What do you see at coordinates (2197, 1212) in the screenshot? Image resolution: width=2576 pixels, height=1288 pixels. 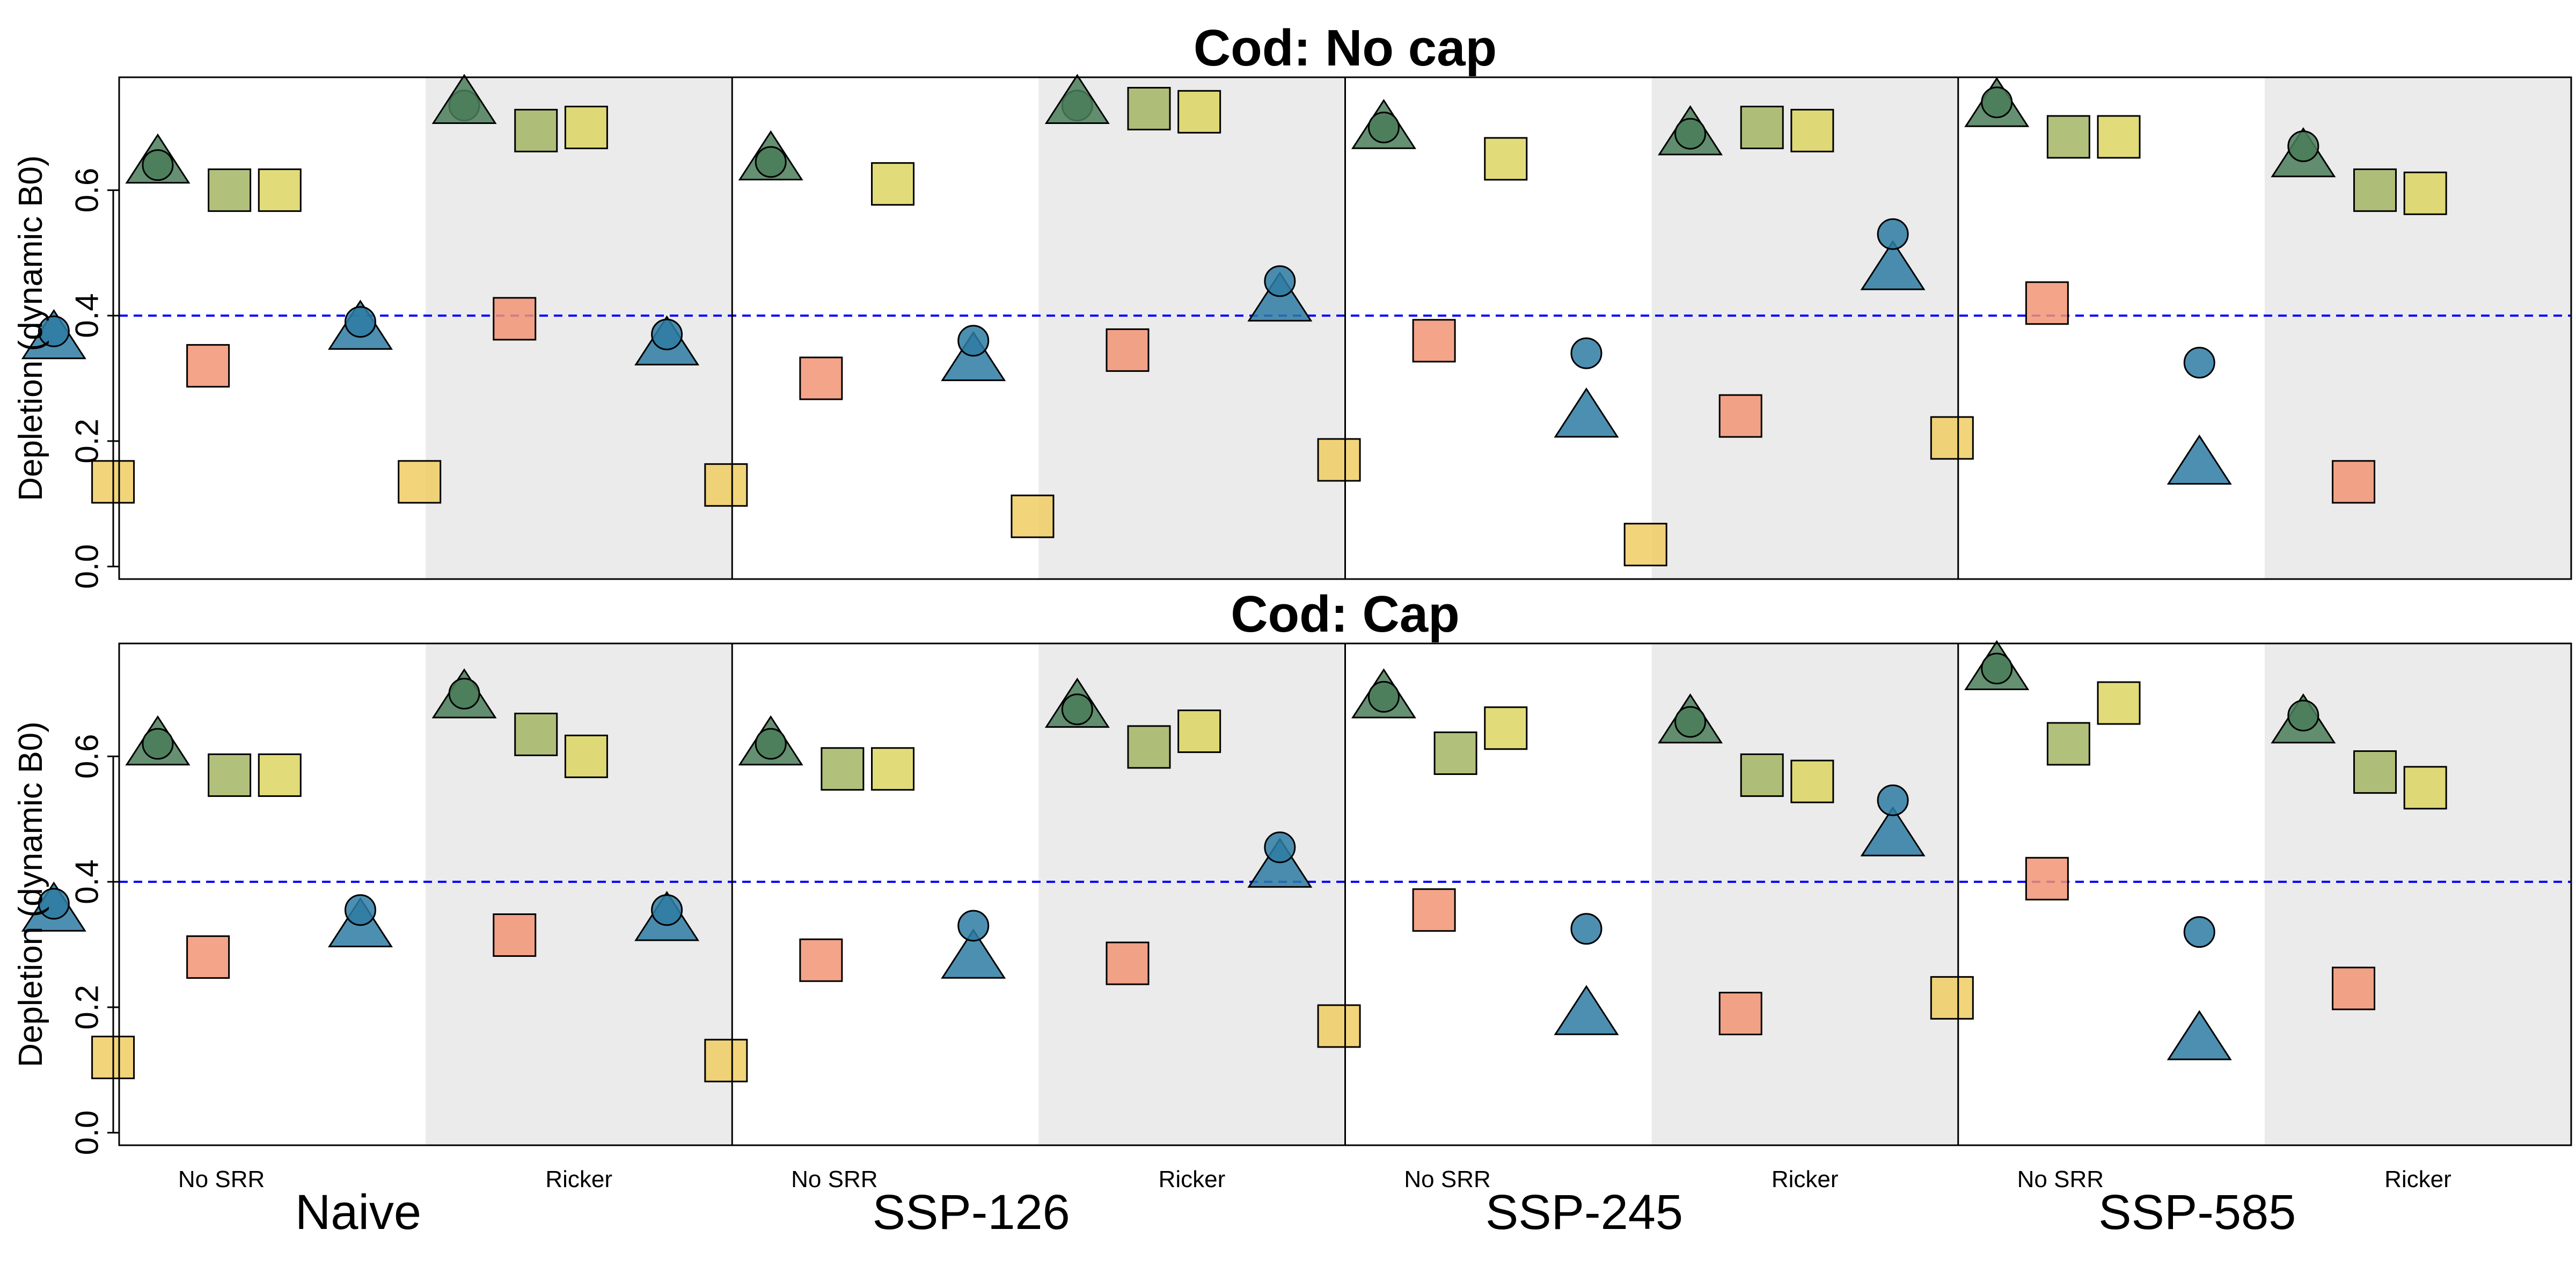 I see `scenario-label: SSP-585` at bounding box center [2197, 1212].